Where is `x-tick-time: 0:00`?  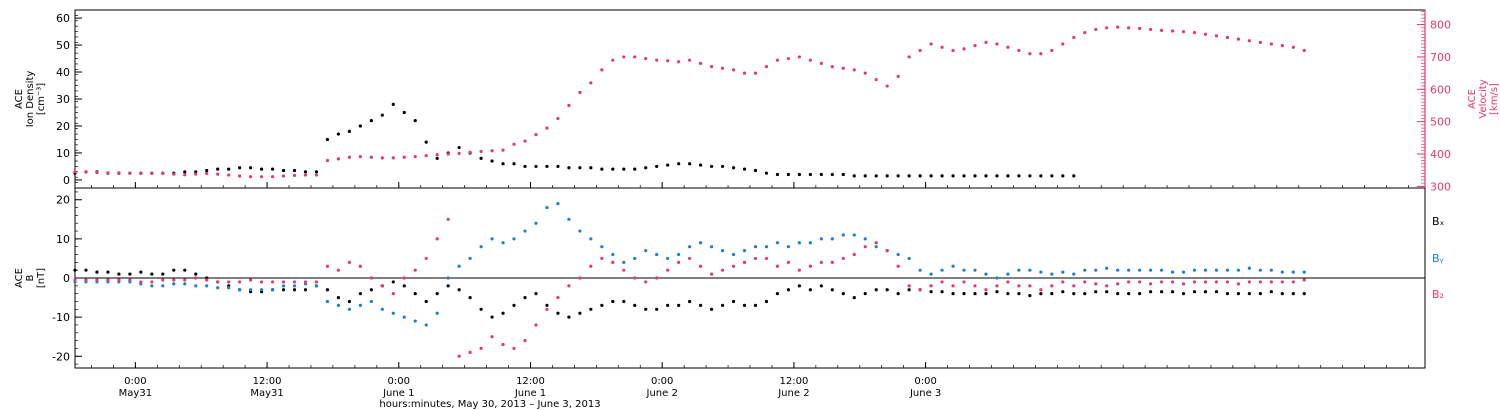 x-tick-time: 0:00 is located at coordinates (135, 381).